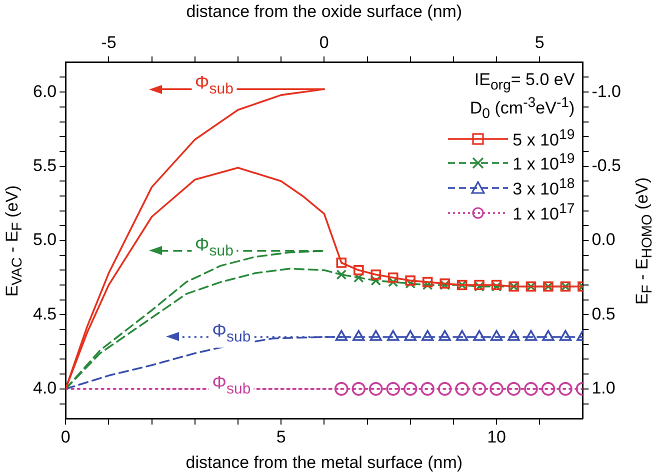 The width and height of the screenshot is (658, 473). What do you see at coordinates (324, 463) in the screenshot?
I see `x-axis-title: distance from the metal surface (nm)` at bounding box center [324, 463].